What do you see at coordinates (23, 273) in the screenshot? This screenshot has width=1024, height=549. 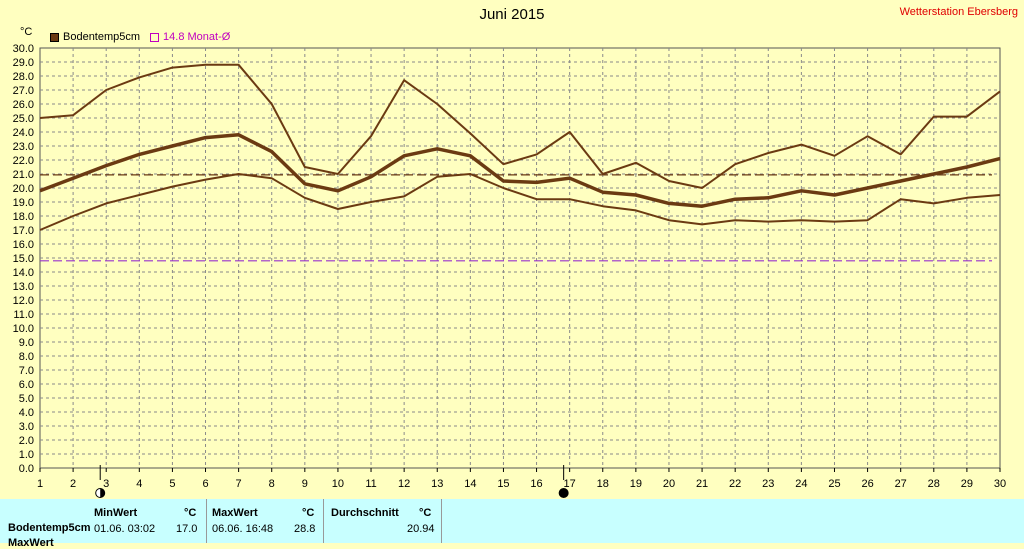 I see `y-tick-label: 14.0` at bounding box center [23, 273].